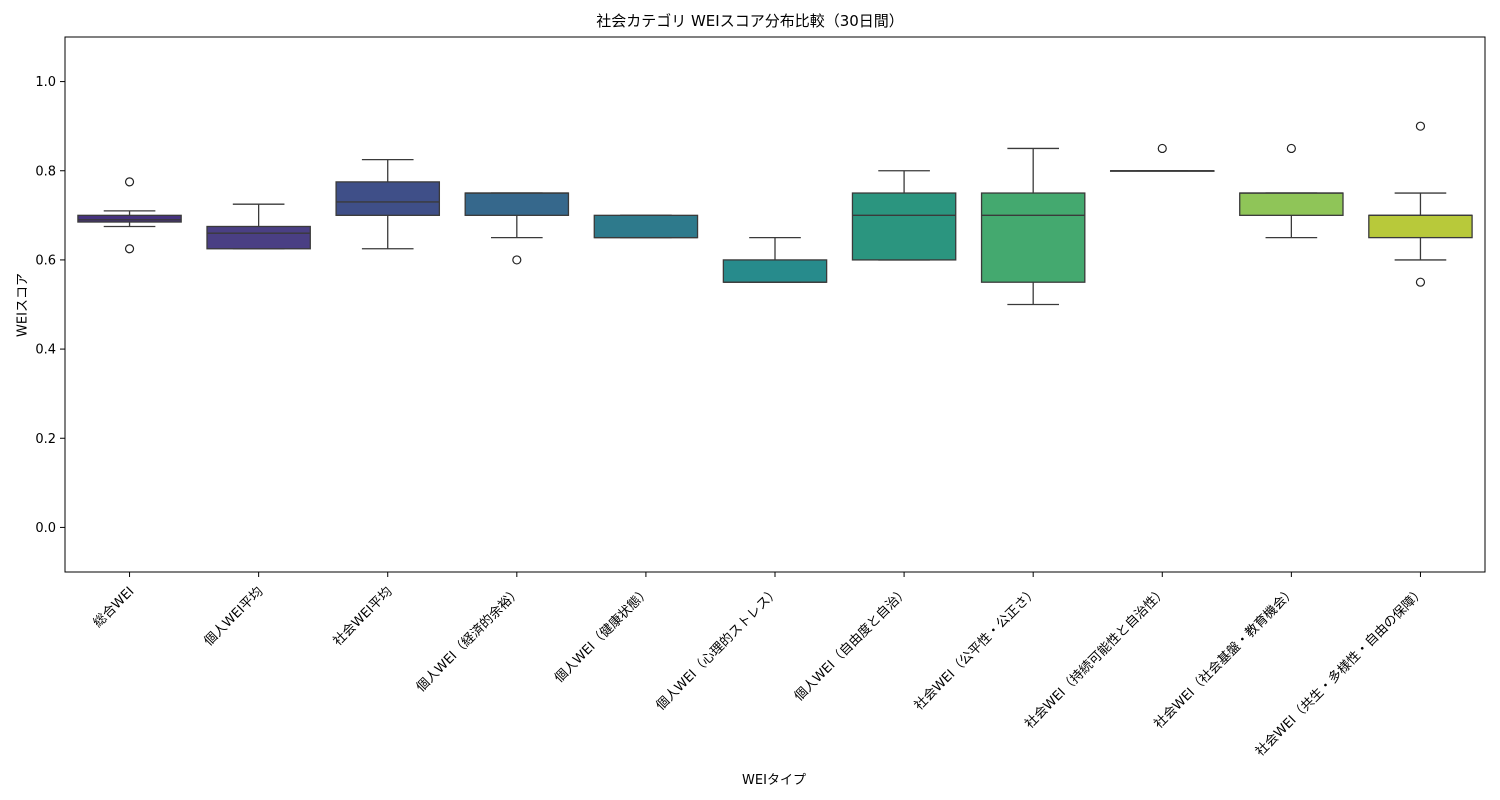 The image size is (1500, 800). What do you see at coordinates (774, 780) in the screenshot?
I see `x-axis-label: WEIタイプ` at bounding box center [774, 780].